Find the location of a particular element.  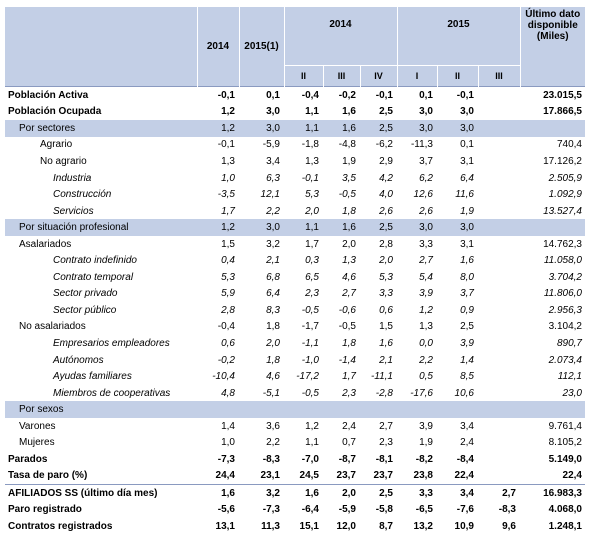

value-cell: 9,6 is located at coordinates (509, 526).